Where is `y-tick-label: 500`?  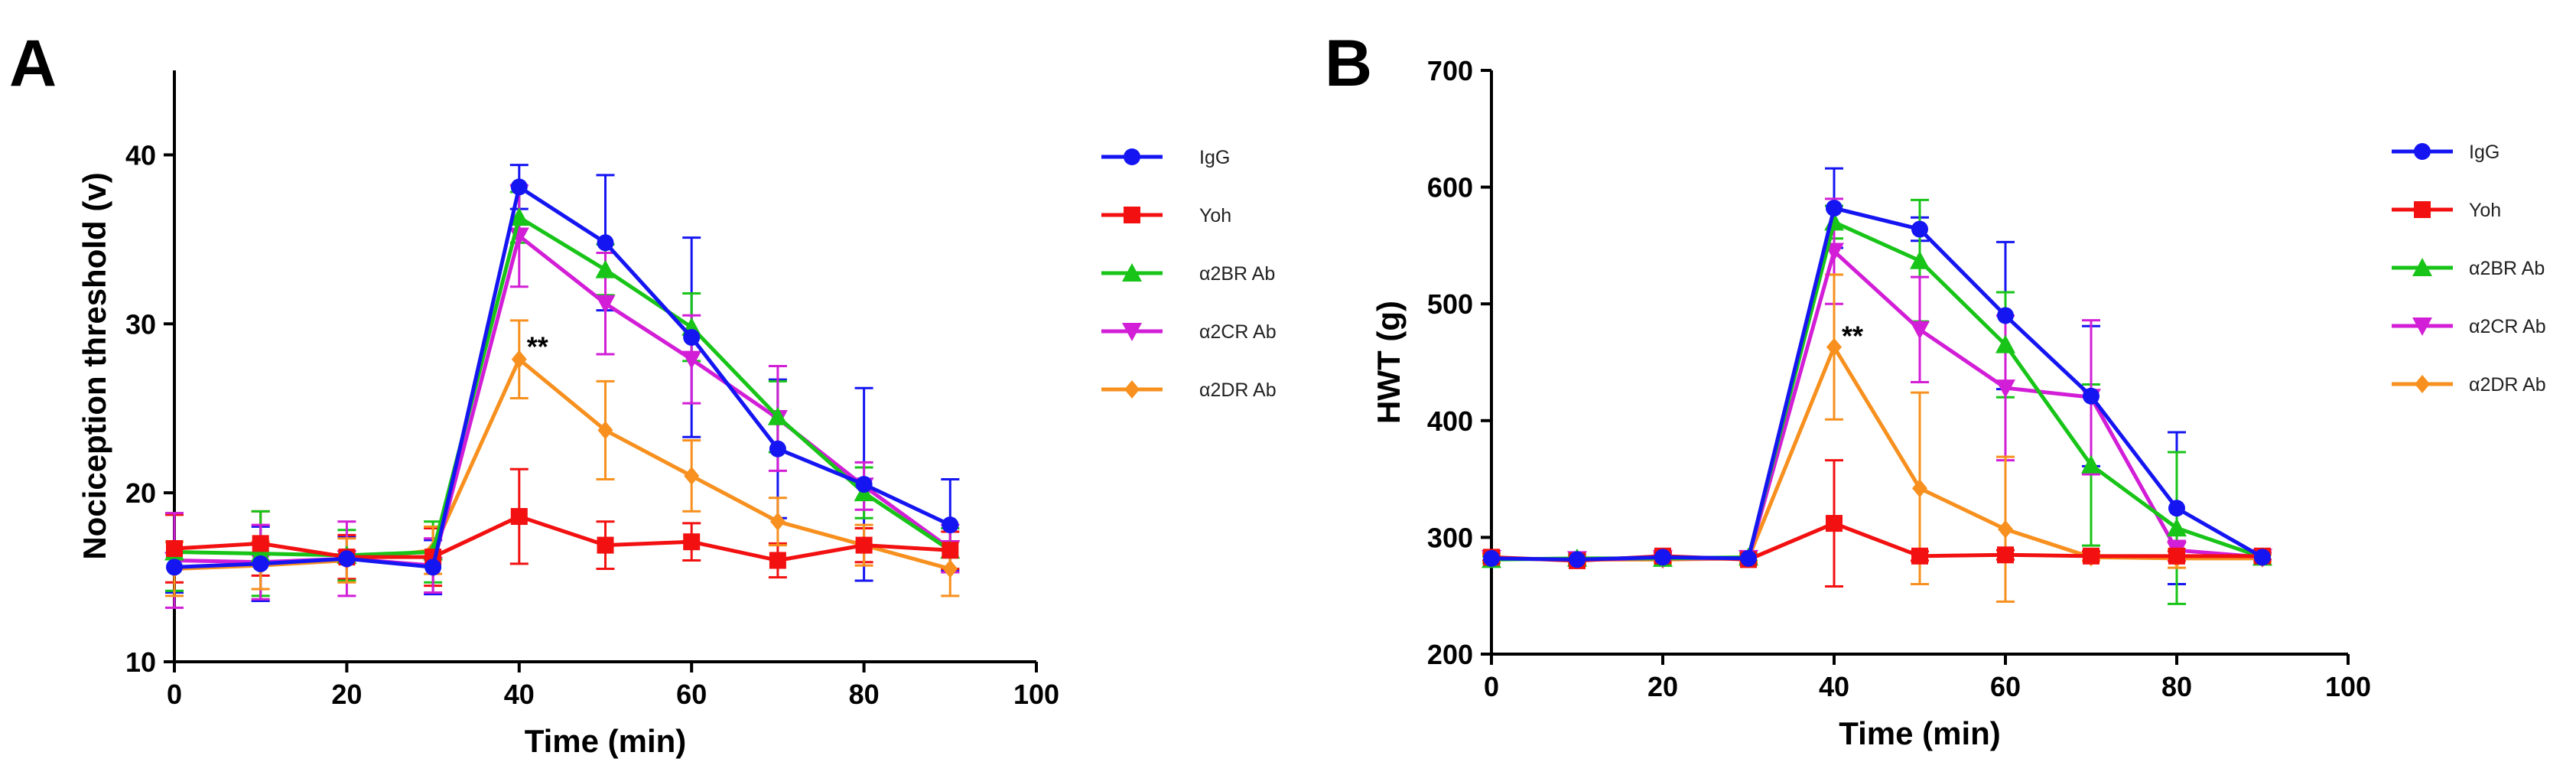
y-tick-label: 500 is located at coordinates (1450, 304).